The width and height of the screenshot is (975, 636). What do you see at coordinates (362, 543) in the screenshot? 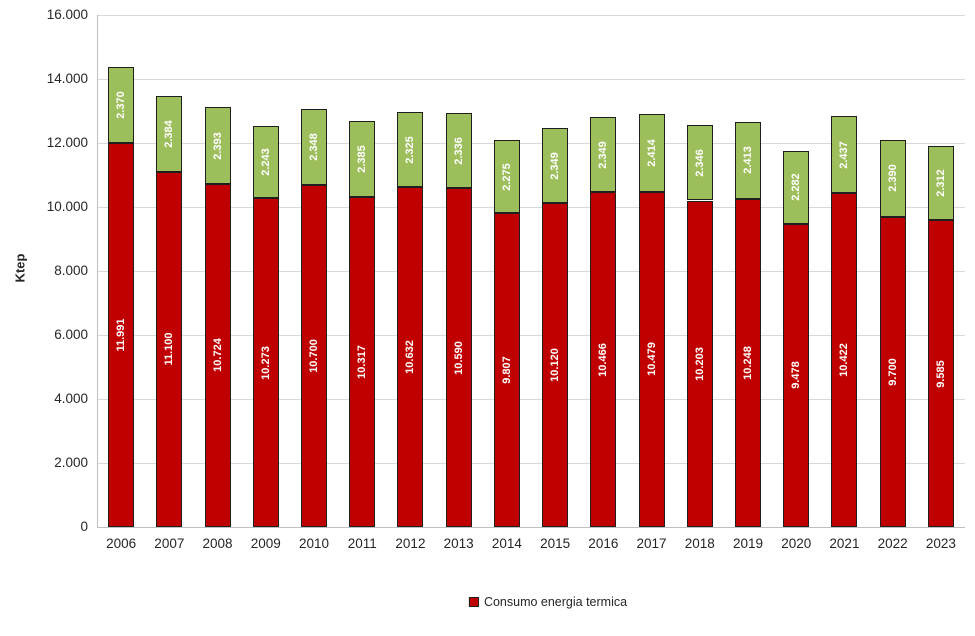
I see `x-tick-label: 2011` at bounding box center [362, 543].